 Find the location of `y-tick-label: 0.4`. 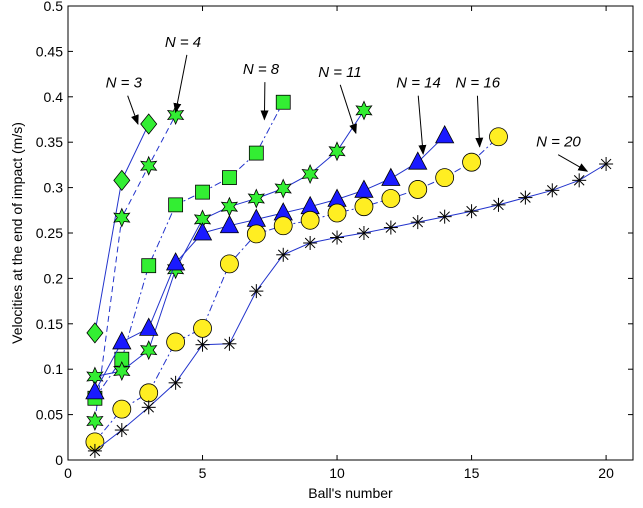

y-tick-label: 0.4 is located at coordinates (54, 97).